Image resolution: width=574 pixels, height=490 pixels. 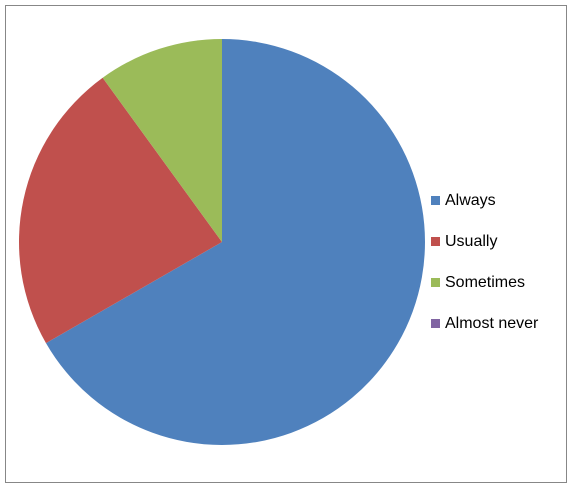 I want to click on legend-item-always: Always, so click(x=484, y=200).